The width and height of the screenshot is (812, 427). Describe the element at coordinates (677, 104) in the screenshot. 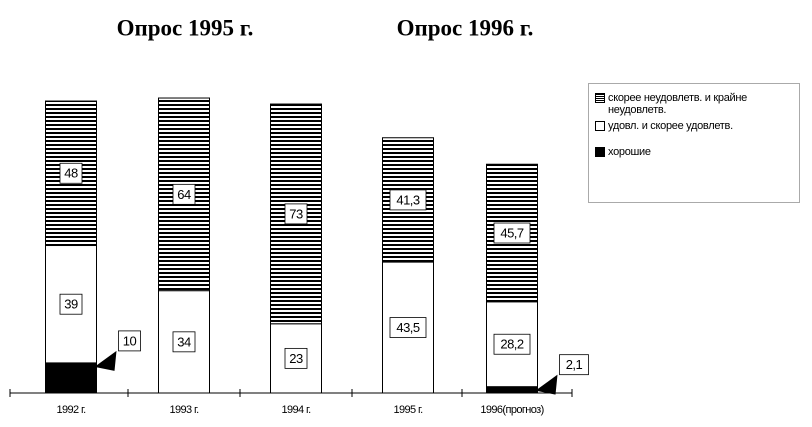

I see `legend-label: скорее неудовлетв. и крайне неудовлетв.` at that location.